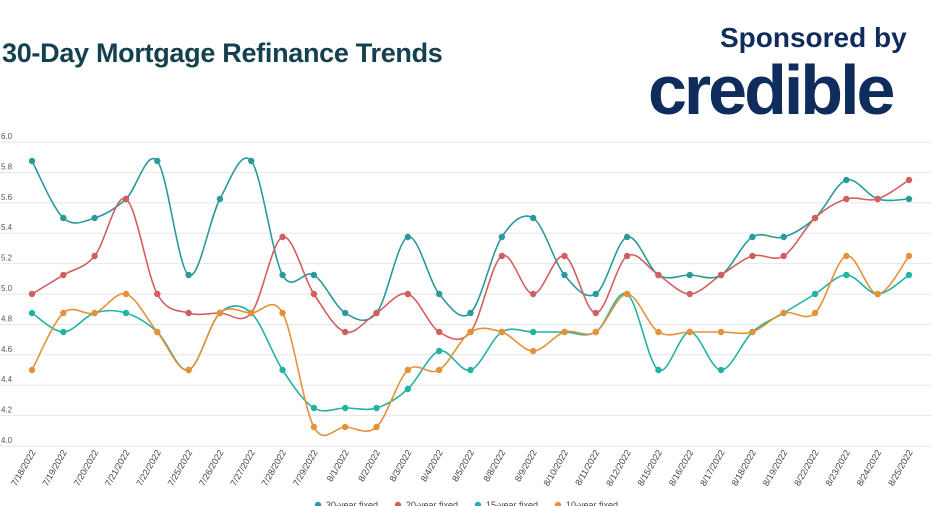  Describe the element at coordinates (222, 53) in the screenshot. I see `chart-title: 30-Day Mortgage Refinance Trends` at that location.